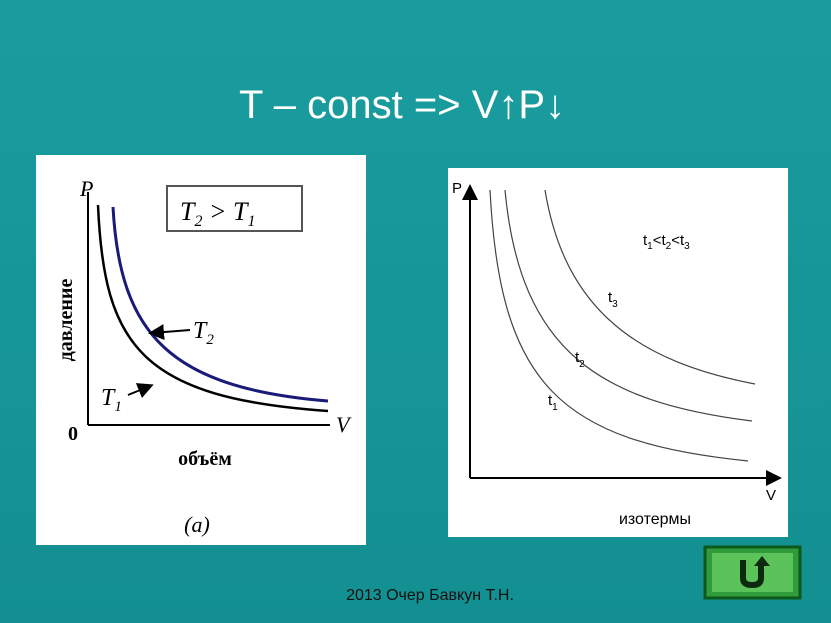  Describe the element at coordinates (755, 572) in the screenshot. I see `return-icon` at that location.